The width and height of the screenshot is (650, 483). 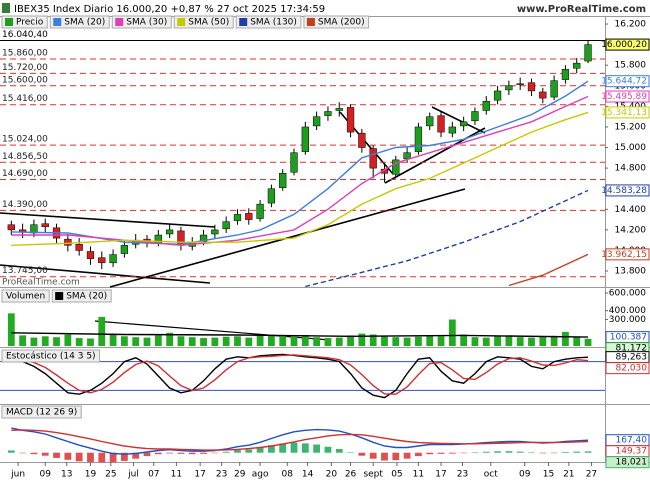 What do you see at coordinates (624, 191) in the screenshot?
I see `value-label: 14.583,28` at bounding box center [624, 191].